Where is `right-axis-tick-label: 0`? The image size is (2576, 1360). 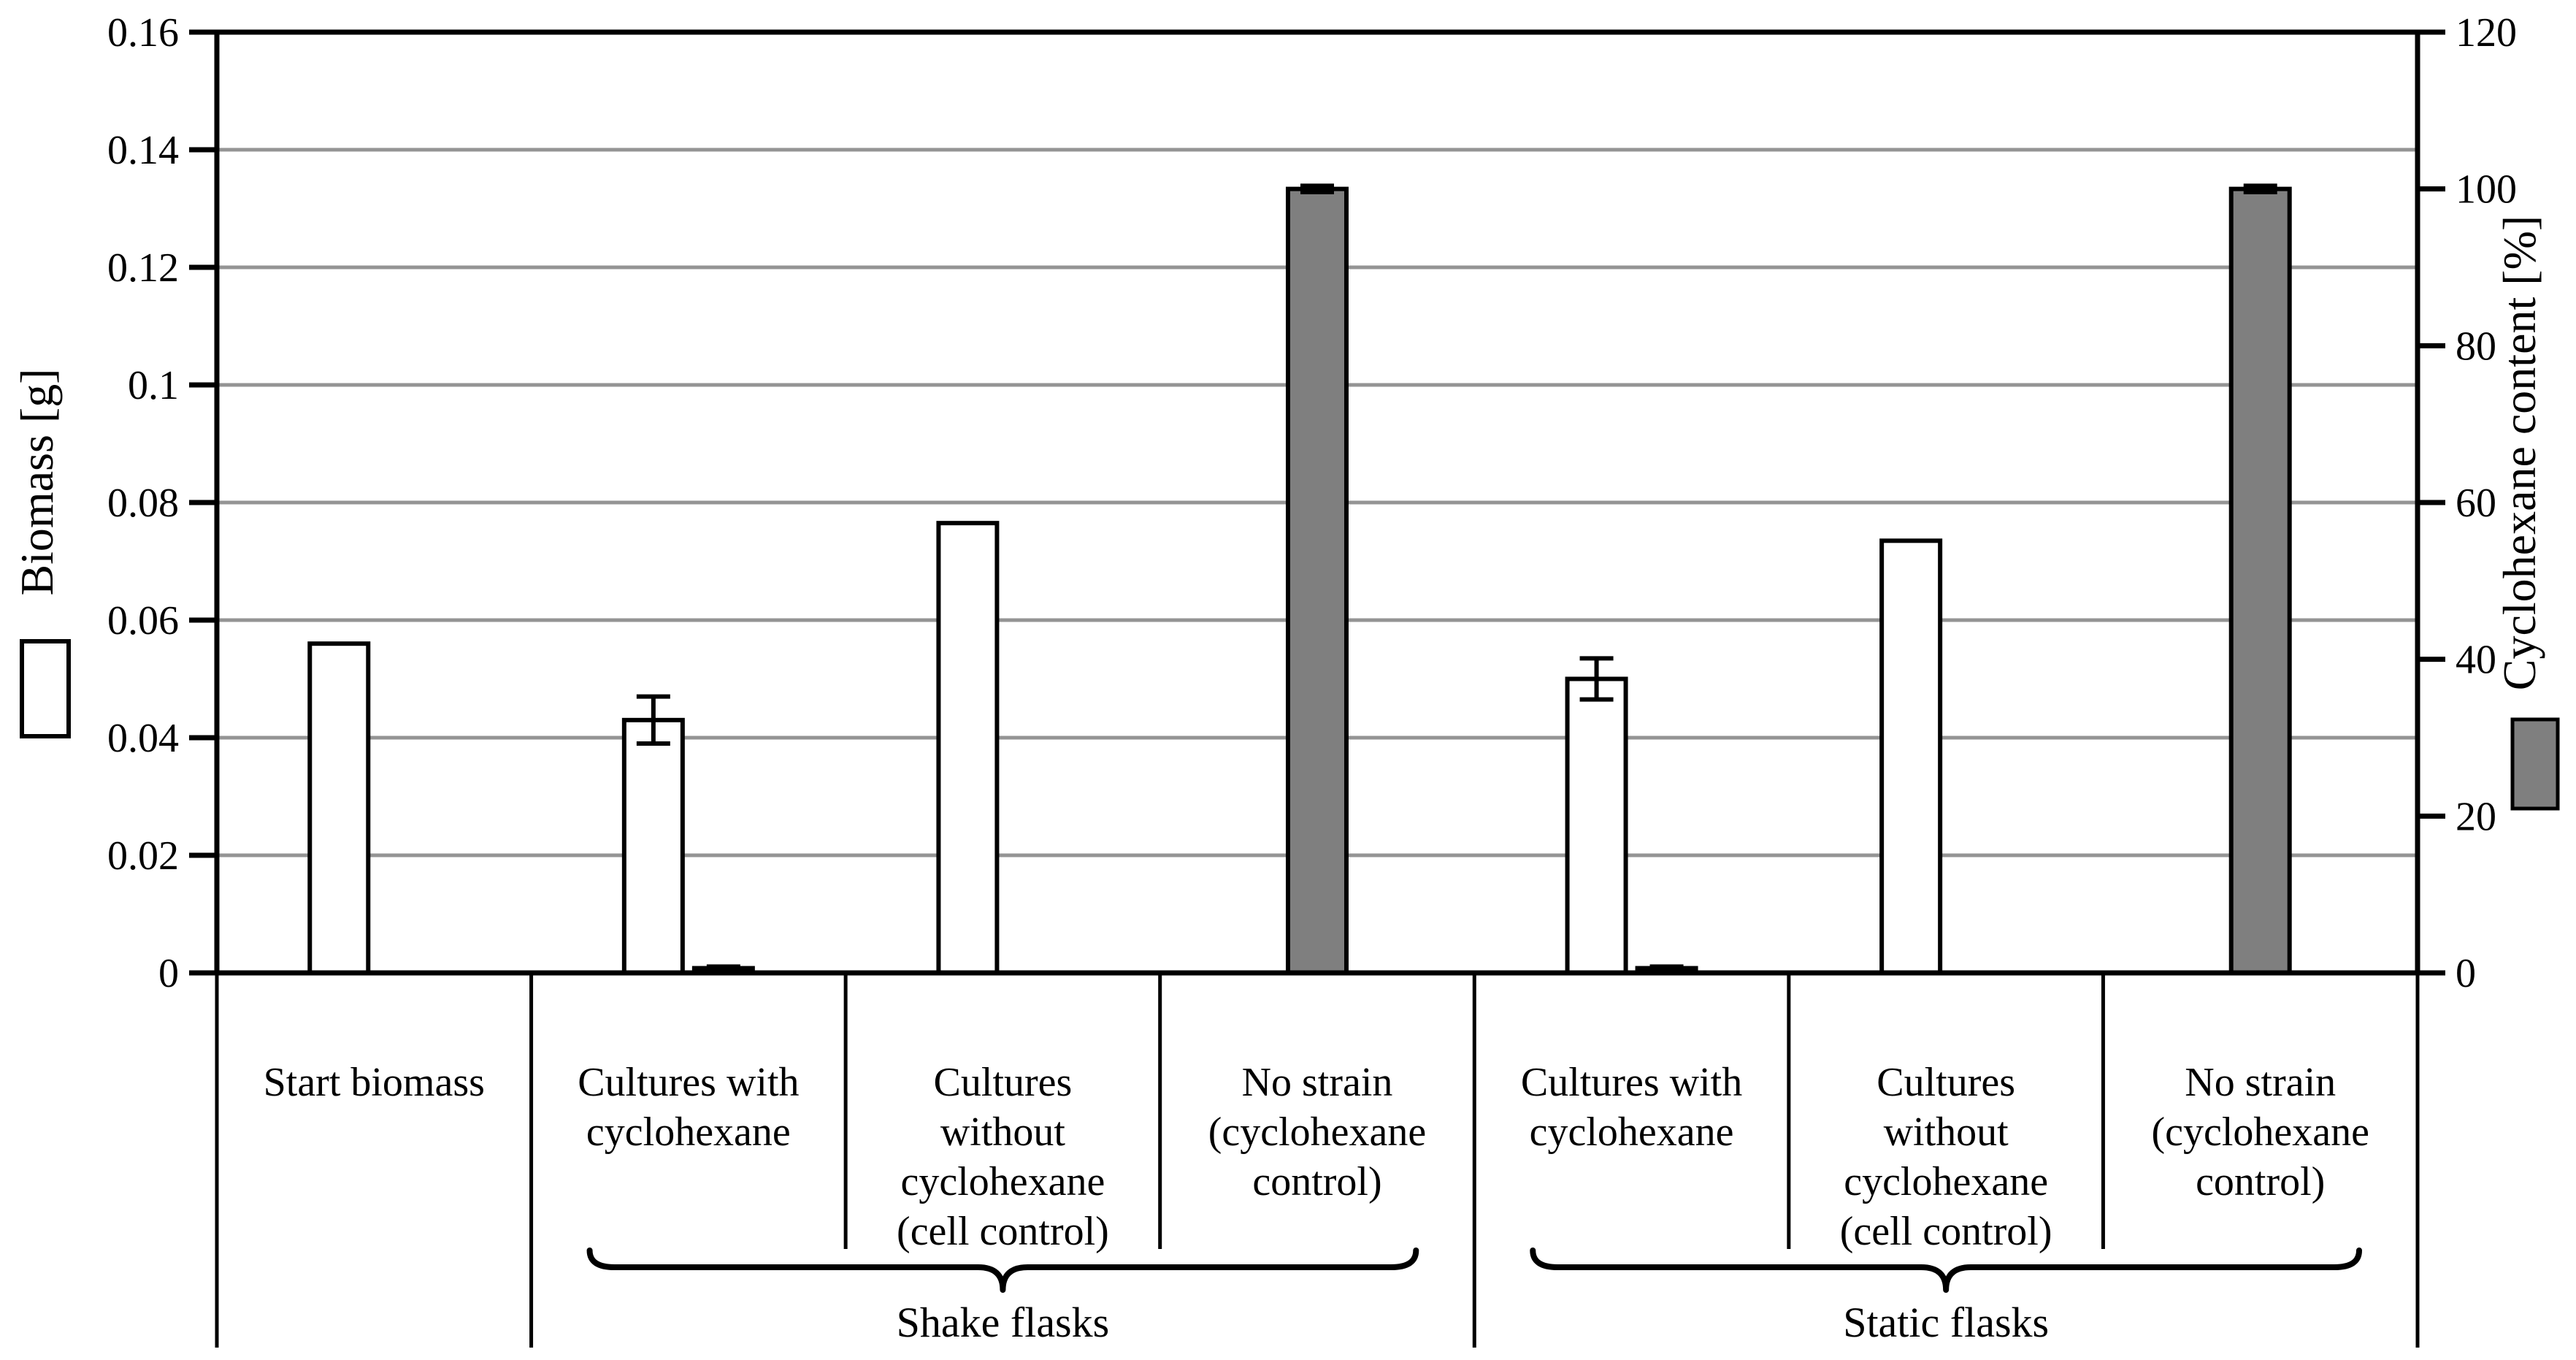
right-axis-tick-label: 0 is located at coordinates (2466, 973).